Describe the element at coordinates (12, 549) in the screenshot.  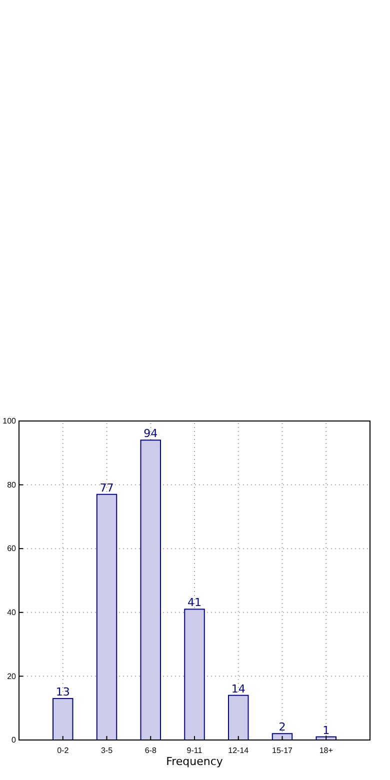
I see `y-tick-label: 60` at that location.